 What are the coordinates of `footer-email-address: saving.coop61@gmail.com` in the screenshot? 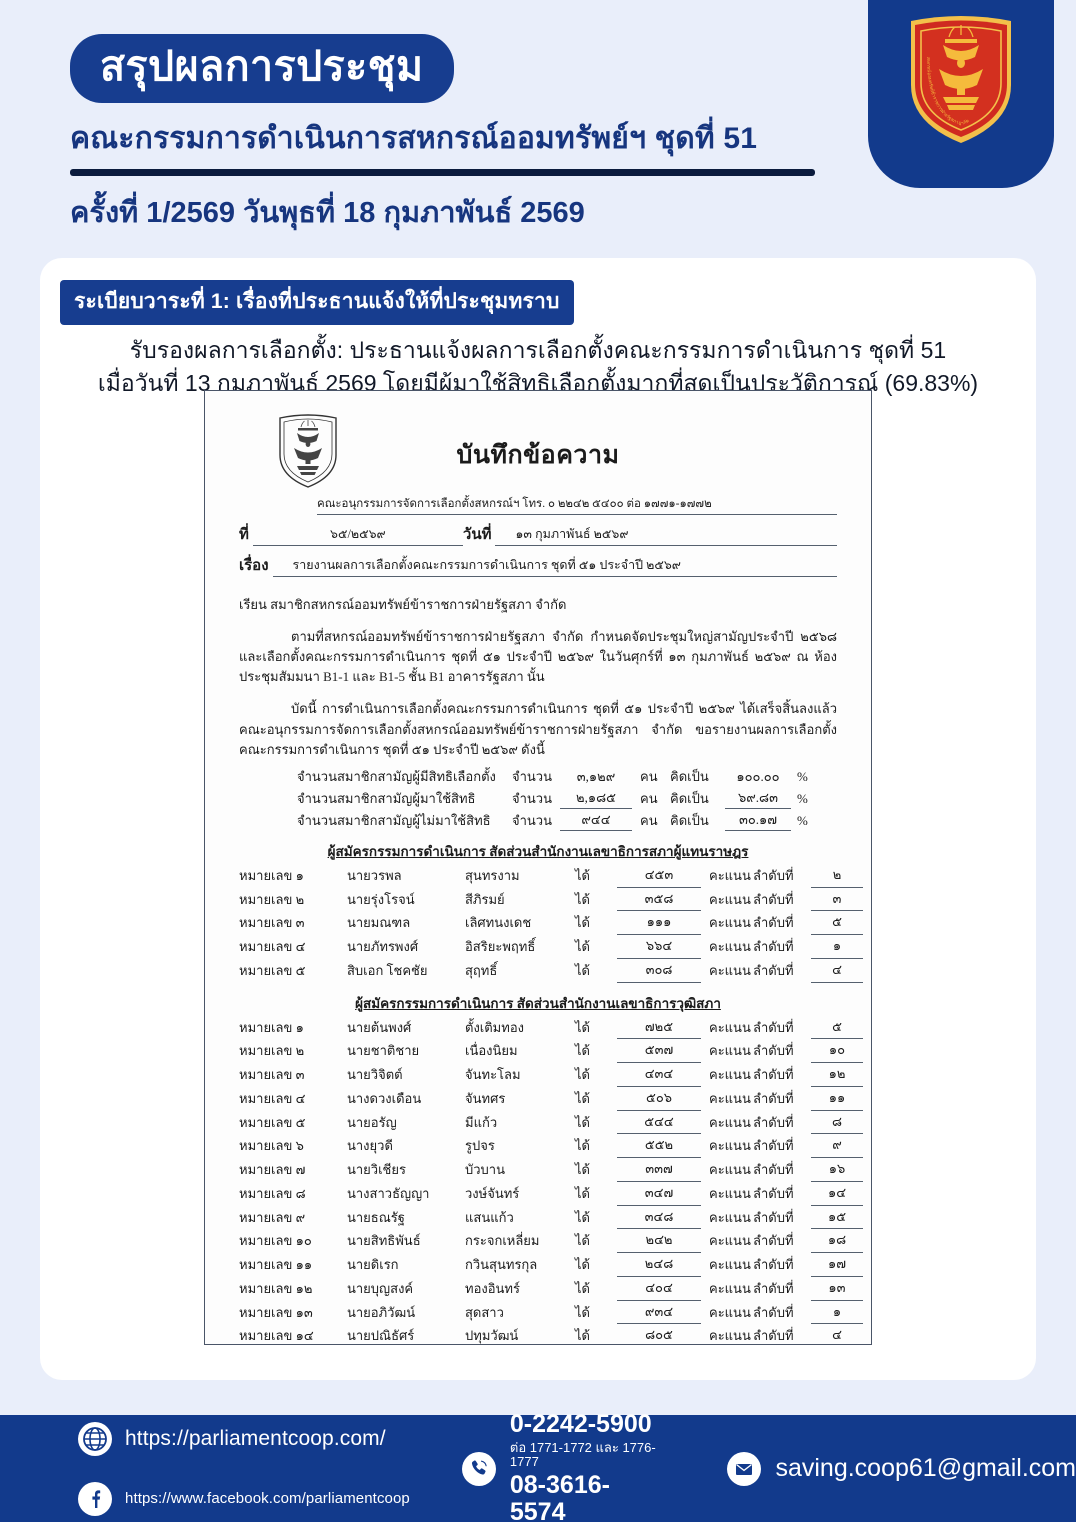 It's located at (925, 1468).